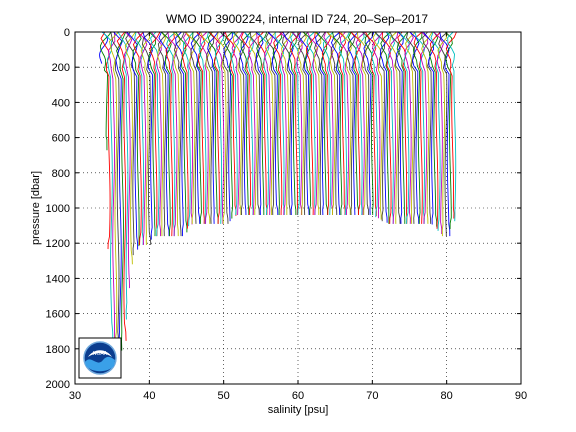 The height and width of the screenshot is (432, 576). I want to click on y-tick-label: 1000, so click(58, 209).